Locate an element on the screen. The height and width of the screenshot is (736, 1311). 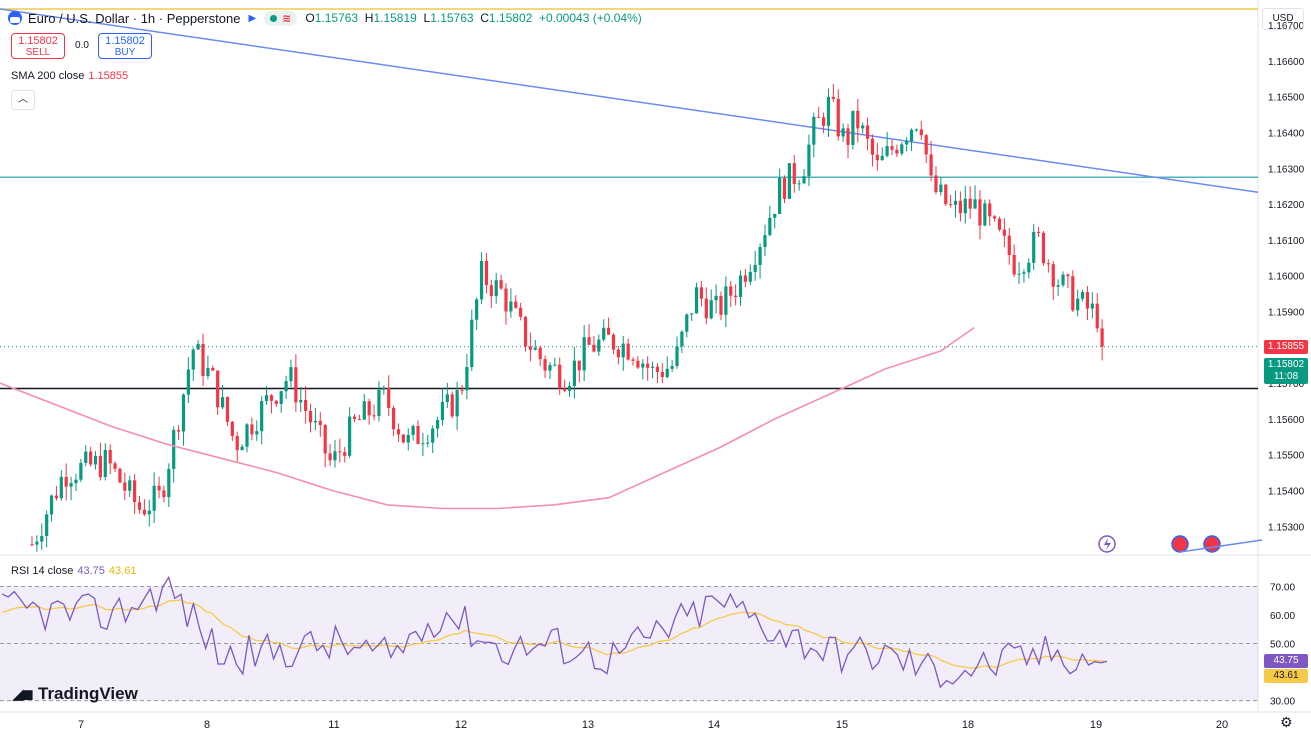
last-price-value: 1.15802 is located at coordinates (1286, 364).